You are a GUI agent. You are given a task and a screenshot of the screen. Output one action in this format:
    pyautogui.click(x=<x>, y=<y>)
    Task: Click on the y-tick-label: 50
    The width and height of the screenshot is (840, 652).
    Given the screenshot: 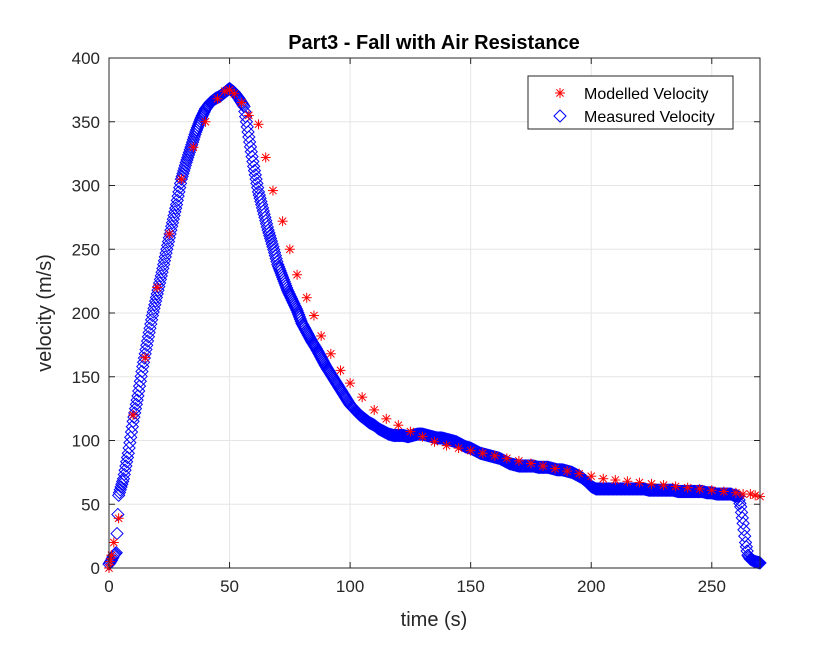 What is the action you would take?
    pyautogui.click(x=90, y=504)
    